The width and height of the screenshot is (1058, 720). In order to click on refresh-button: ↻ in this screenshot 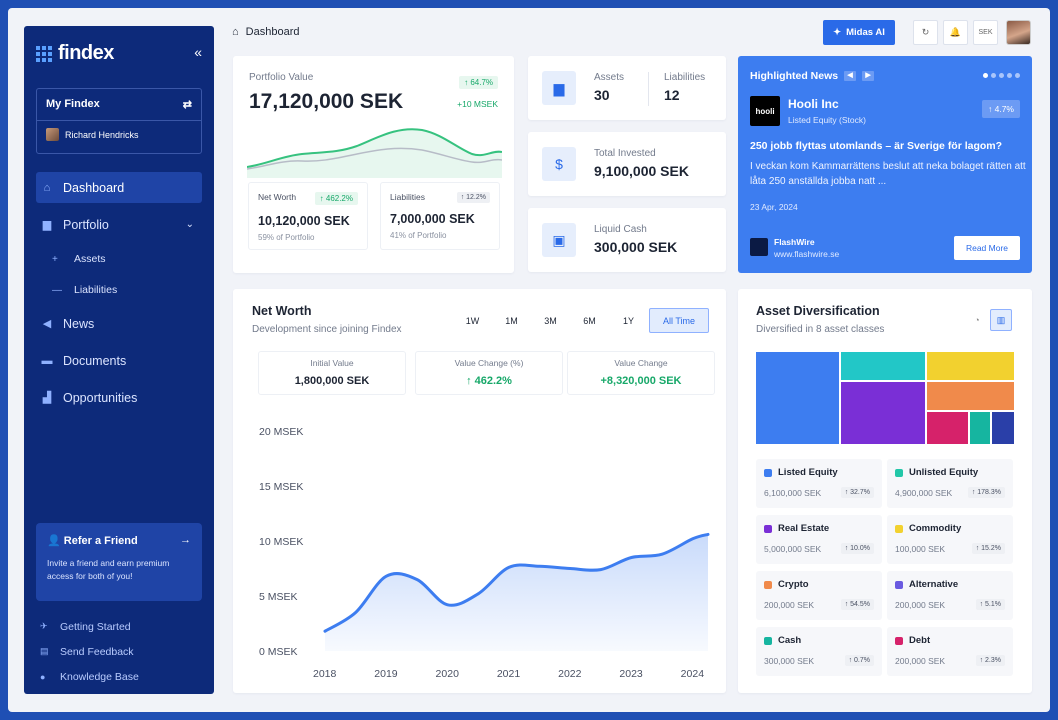, I will do `click(925, 32)`.